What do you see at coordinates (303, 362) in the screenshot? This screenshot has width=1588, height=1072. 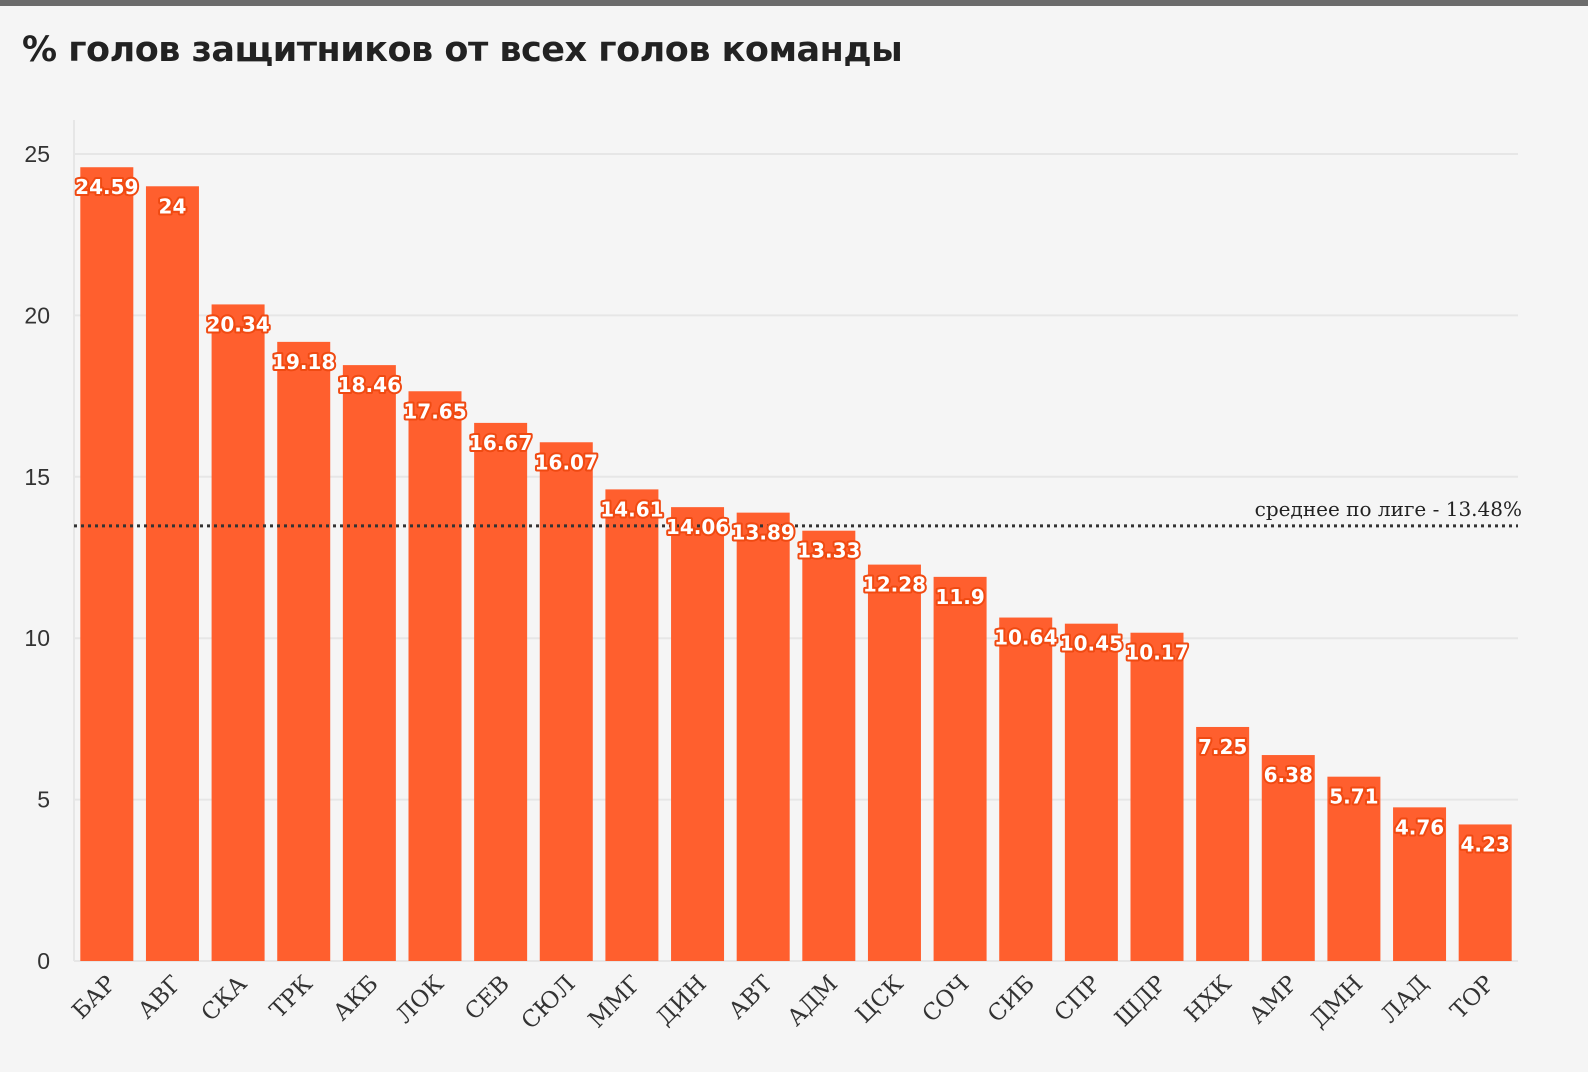 I see `data-label: 19.18` at bounding box center [303, 362].